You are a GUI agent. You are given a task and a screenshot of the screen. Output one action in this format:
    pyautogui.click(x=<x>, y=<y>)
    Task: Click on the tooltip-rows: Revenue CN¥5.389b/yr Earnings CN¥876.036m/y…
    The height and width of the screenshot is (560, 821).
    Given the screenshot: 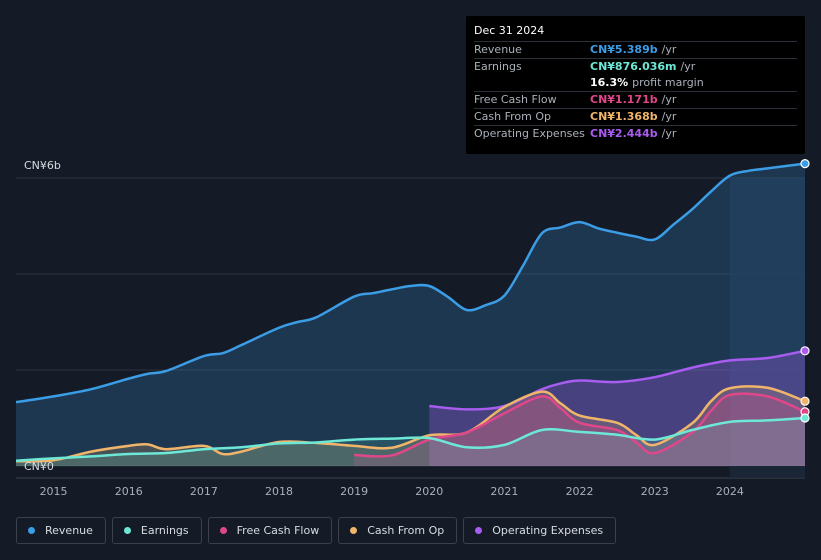 What is the action you would take?
    pyautogui.click(x=635, y=91)
    